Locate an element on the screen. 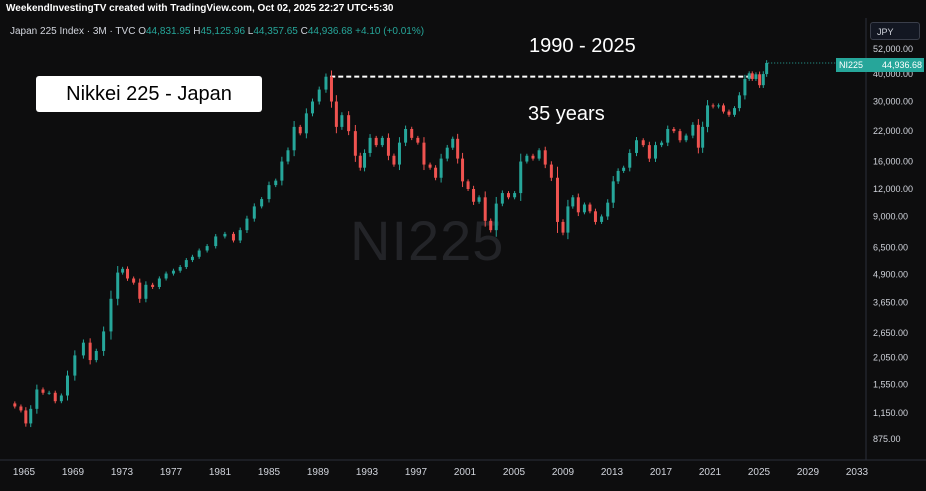 This screenshot has height=491, width=926. x-tick-label: 1965 is located at coordinates (24, 472).